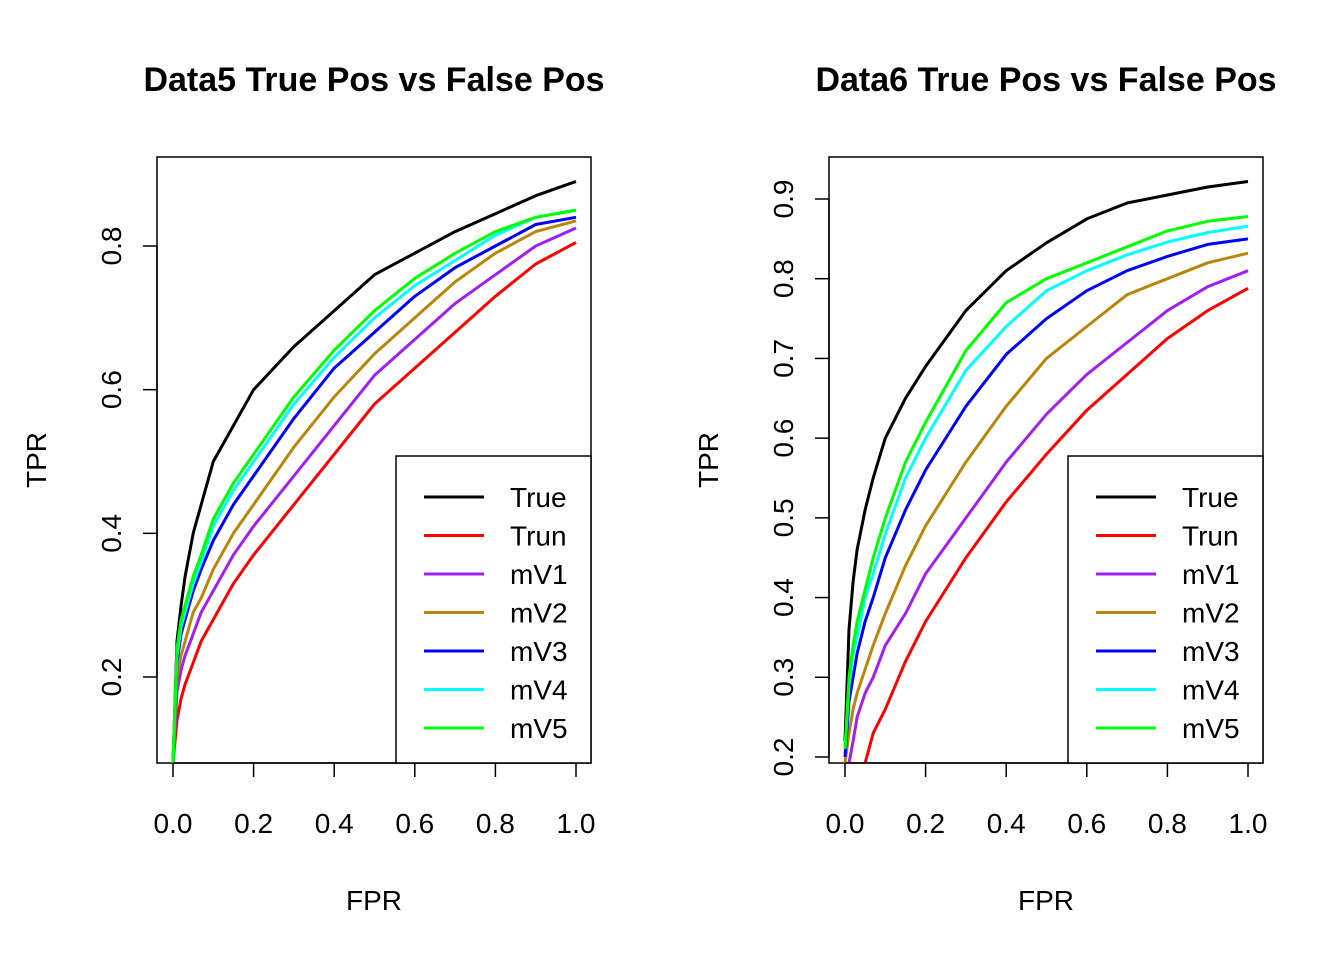 This screenshot has width=1344, height=960. Describe the element at coordinates (127, 462) in the screenshot. I see `y-axis: 0.2 0.4 0.6 0.8` at that location.